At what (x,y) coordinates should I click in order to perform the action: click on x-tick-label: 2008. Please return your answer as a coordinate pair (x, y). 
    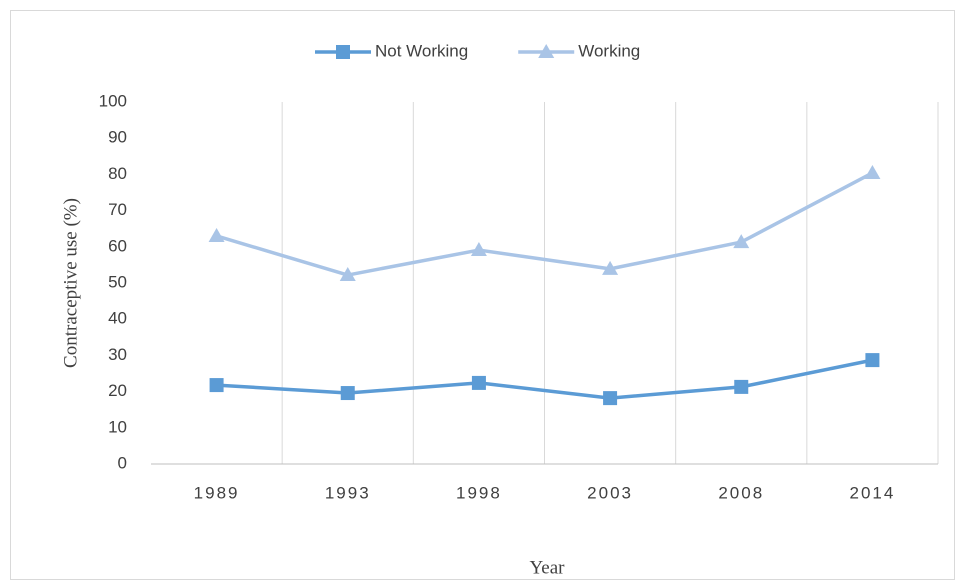
    Looking at the image, I should click on (741, 492).